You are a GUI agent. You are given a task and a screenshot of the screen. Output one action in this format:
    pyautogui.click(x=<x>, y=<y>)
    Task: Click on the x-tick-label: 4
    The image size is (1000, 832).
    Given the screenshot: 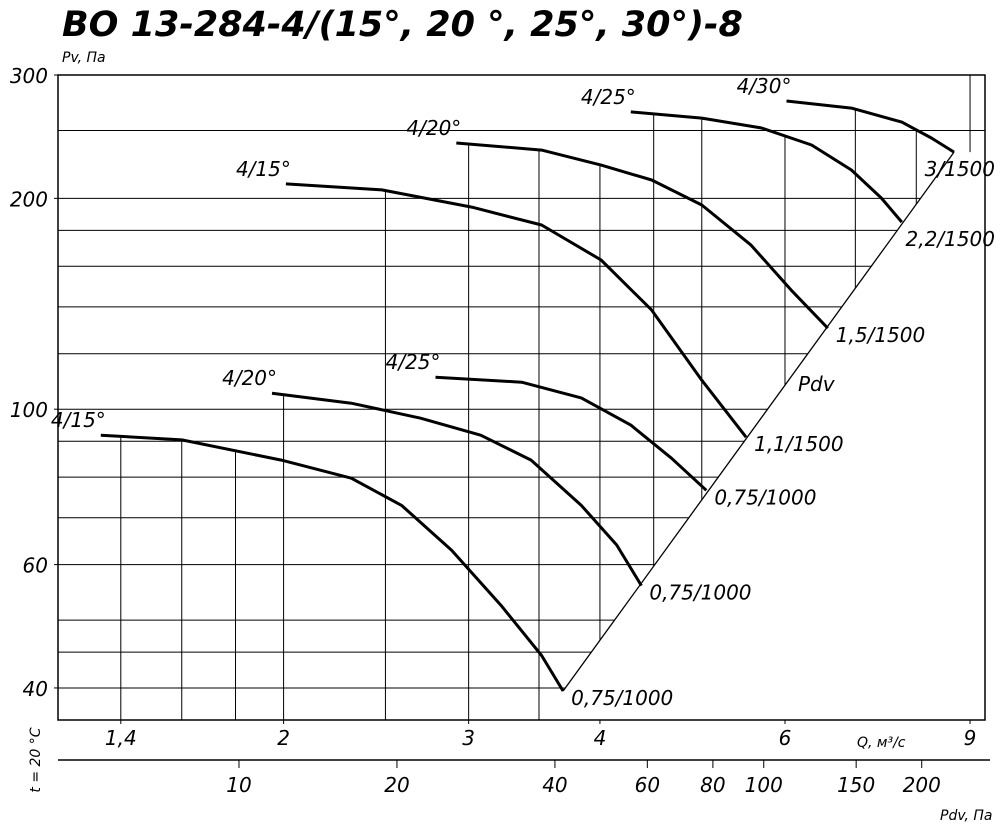 What is the action you would take?
    pyautogui.click(x=600, y=738)
    